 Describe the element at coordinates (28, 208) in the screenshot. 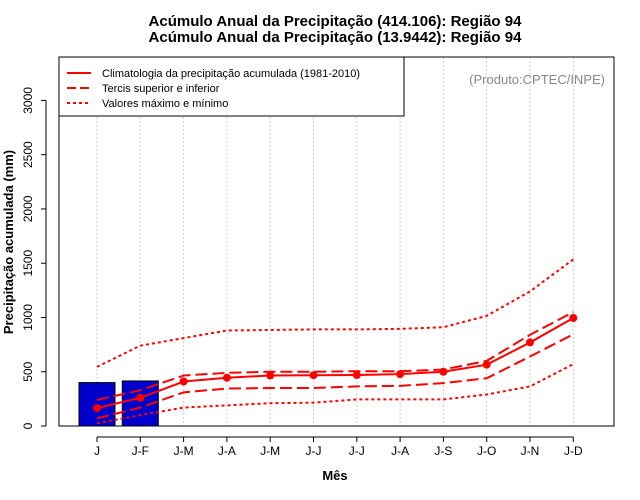

I see `y-tick-label: 2000` at that location.